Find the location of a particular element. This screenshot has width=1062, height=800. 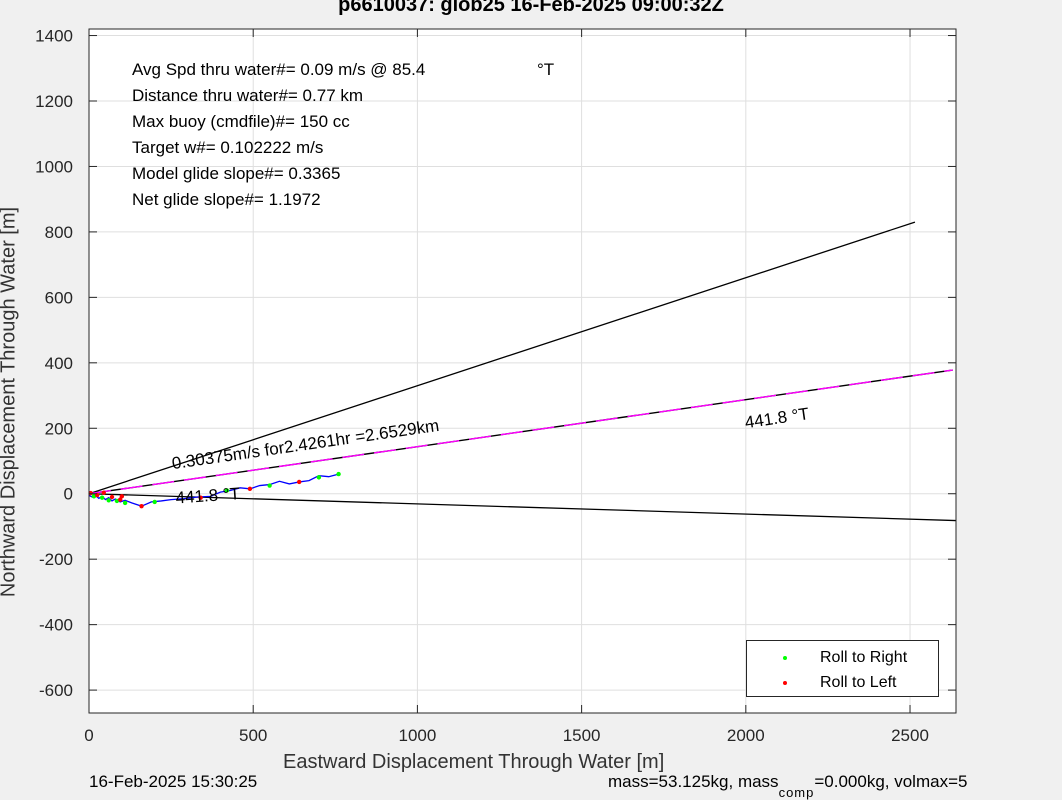

y-tick-label: 400 is located at coordinates (59, 363).